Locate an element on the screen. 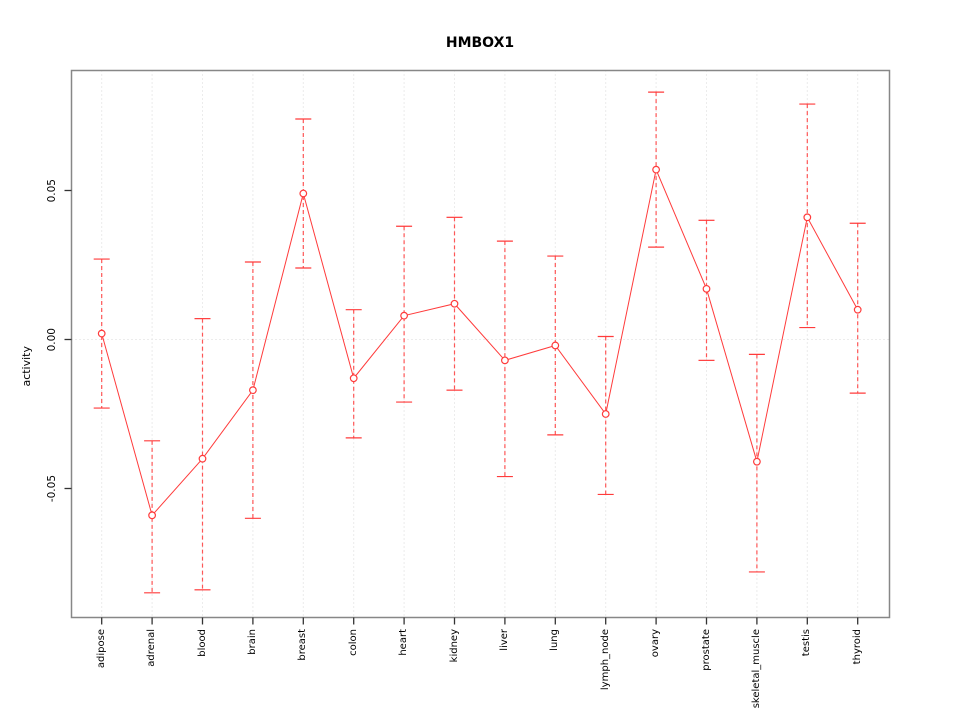  x-tick-label: heart is located at coordinates (404, 642).